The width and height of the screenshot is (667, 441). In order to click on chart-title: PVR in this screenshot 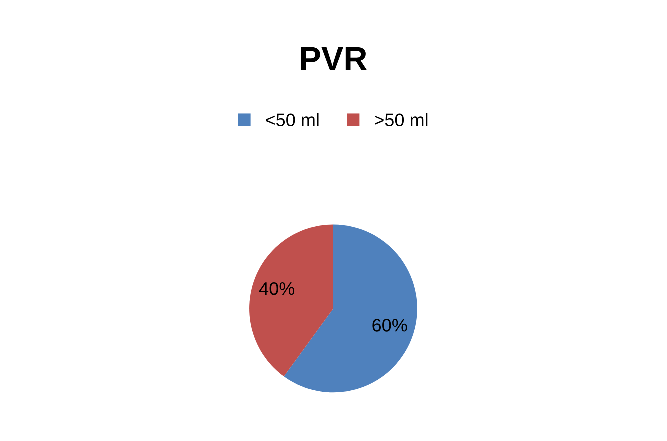, I will do `click(334, 58)`.